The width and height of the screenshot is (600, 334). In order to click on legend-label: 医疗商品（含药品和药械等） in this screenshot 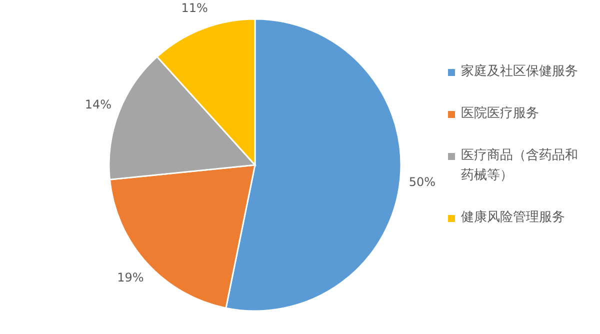, I will do `click(520, 166)`.